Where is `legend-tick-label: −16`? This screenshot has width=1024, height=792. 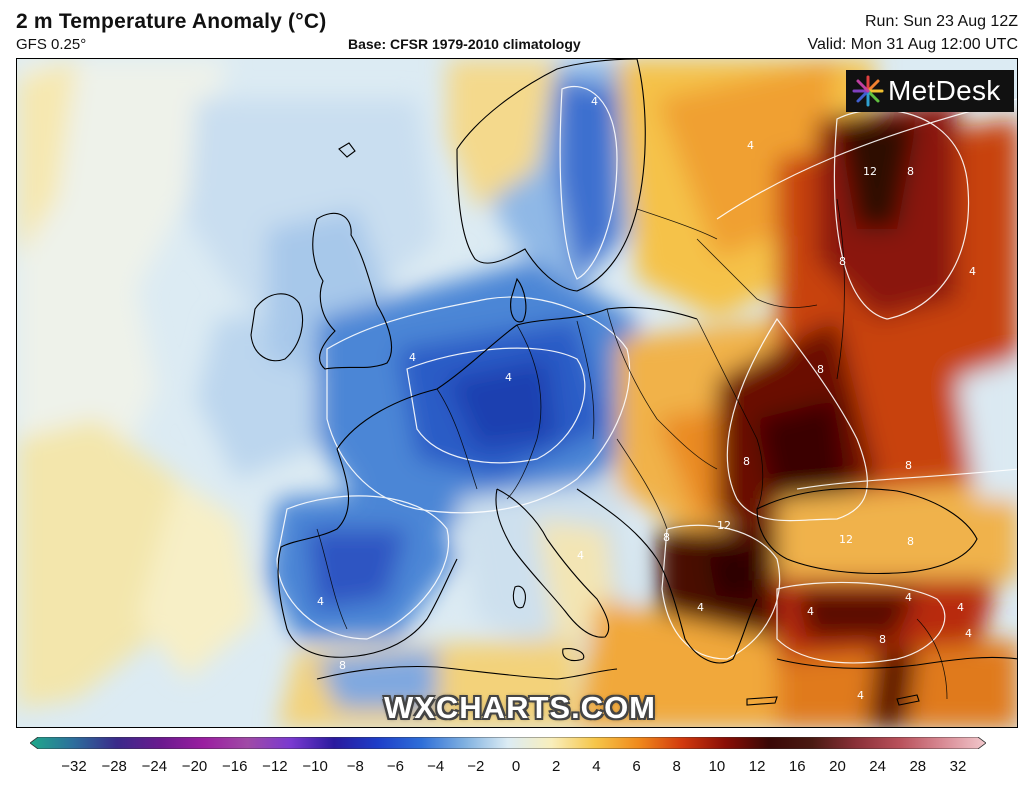
legend-tick-label: −16 is located at coordinates (234, 766).